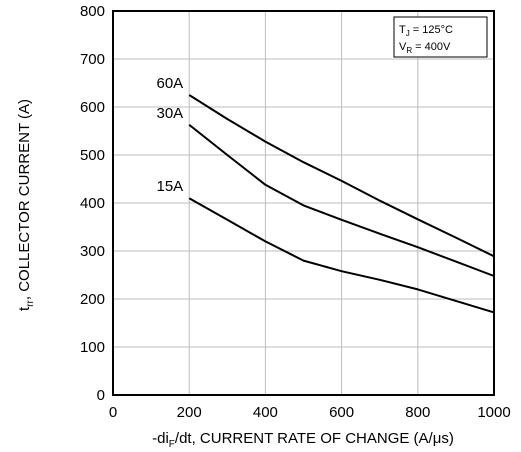 The height and width of the screenshot is (452, 521). I want to click on y-tick-label: 300, so click(92, 251).